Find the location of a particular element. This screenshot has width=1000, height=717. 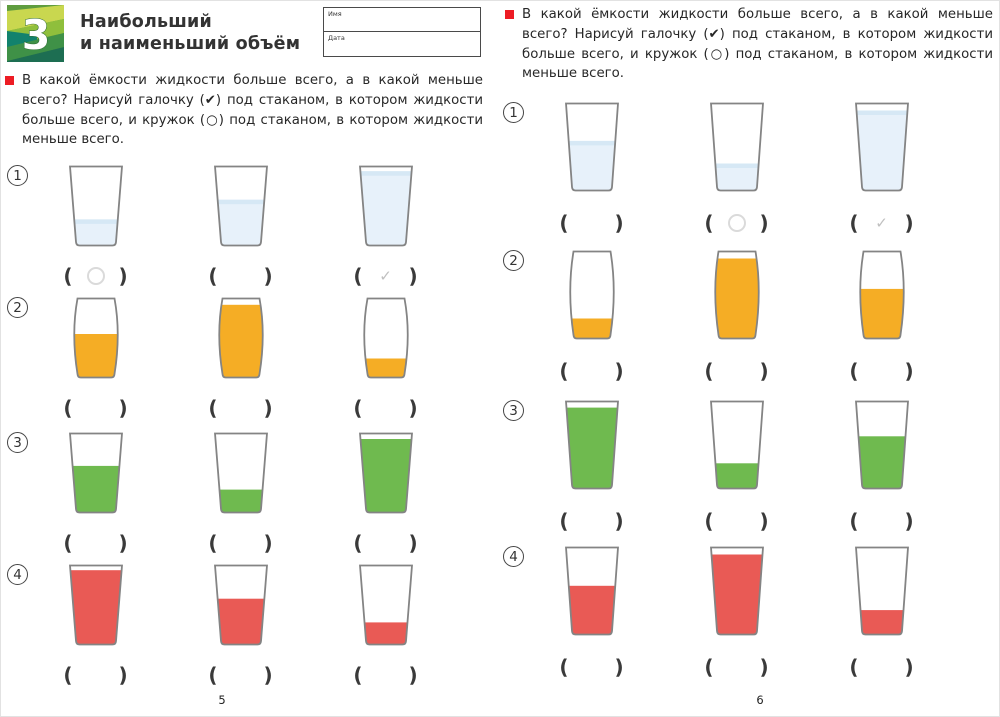

glass-cell: ( ✓ ) is located at coordinates (385, 226).